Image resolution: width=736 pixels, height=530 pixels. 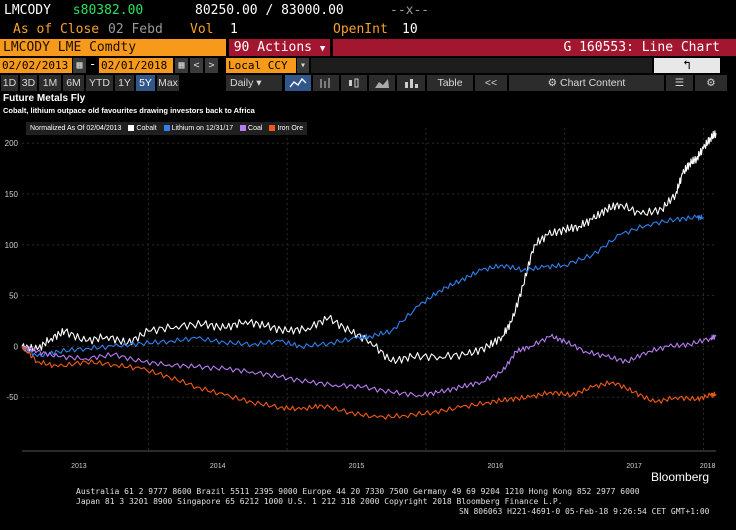 What do you see at coordinates (680, 477) in the screenshot?
I see `bloomberg-logo: Bloomberg` at bounding box center [680, 477].